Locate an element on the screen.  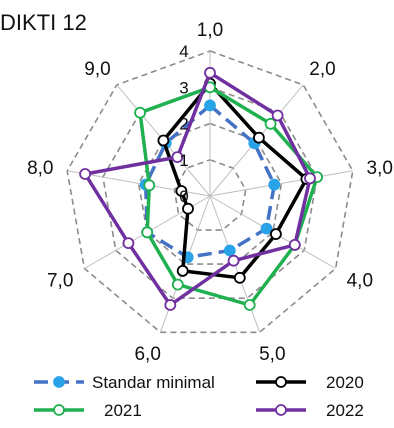
tick-label-0: 0 is located at coordinates (183, 196).